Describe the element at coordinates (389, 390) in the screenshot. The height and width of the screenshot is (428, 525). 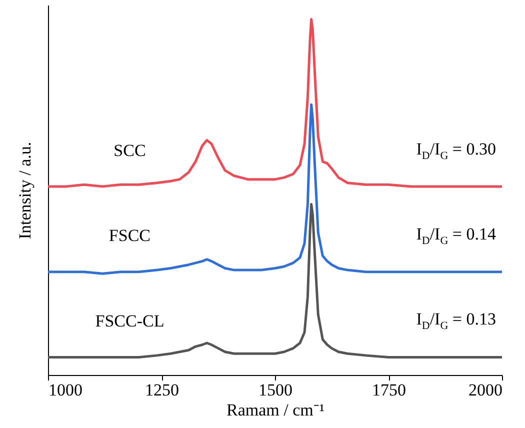
I see `x-tick-label: 1750` at that location.